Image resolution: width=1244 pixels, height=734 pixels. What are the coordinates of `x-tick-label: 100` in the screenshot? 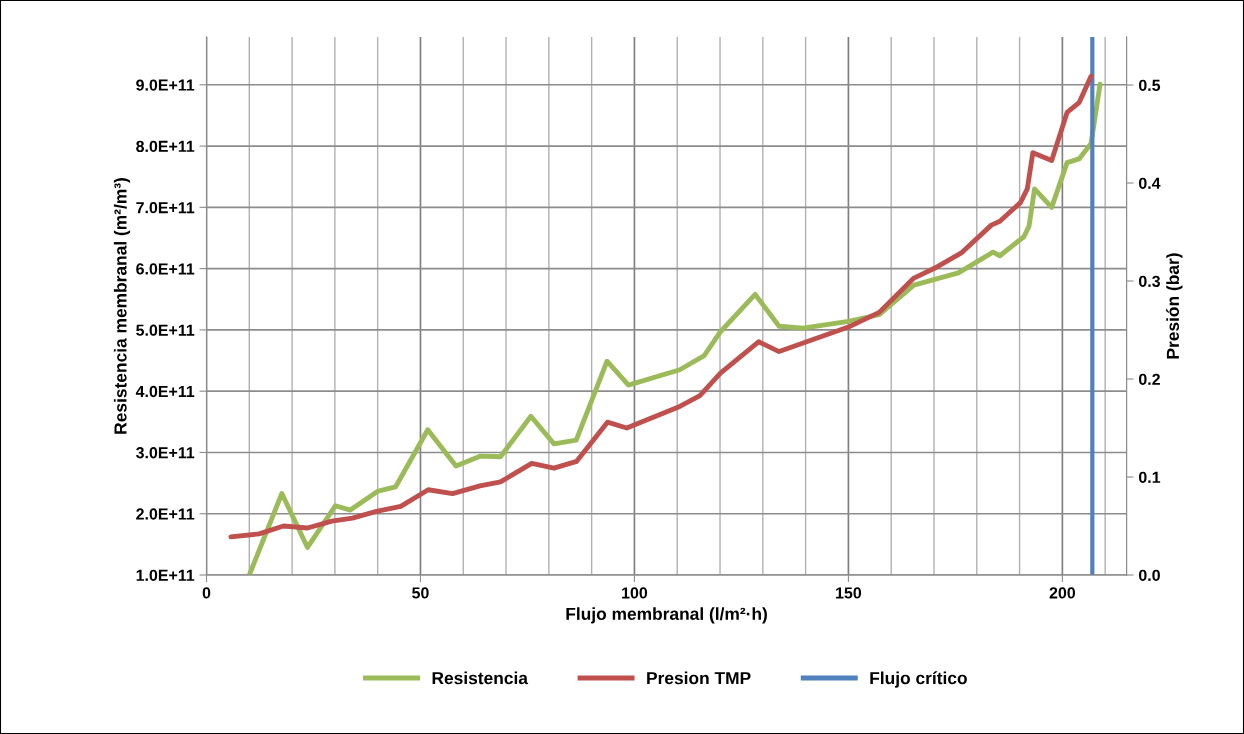 It's located at (635, 593).